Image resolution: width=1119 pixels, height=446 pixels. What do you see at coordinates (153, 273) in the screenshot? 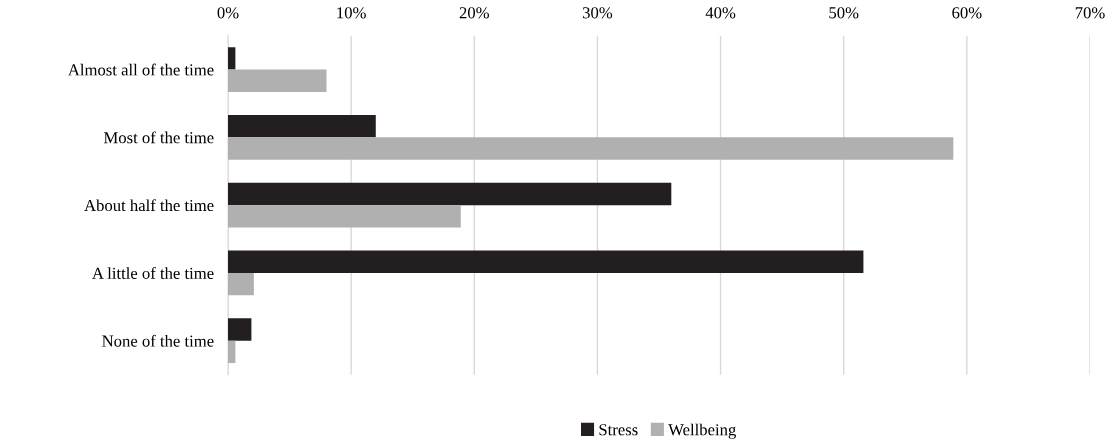
I see `y-tick-label: A little of the time` at bounding box center [153, 273].